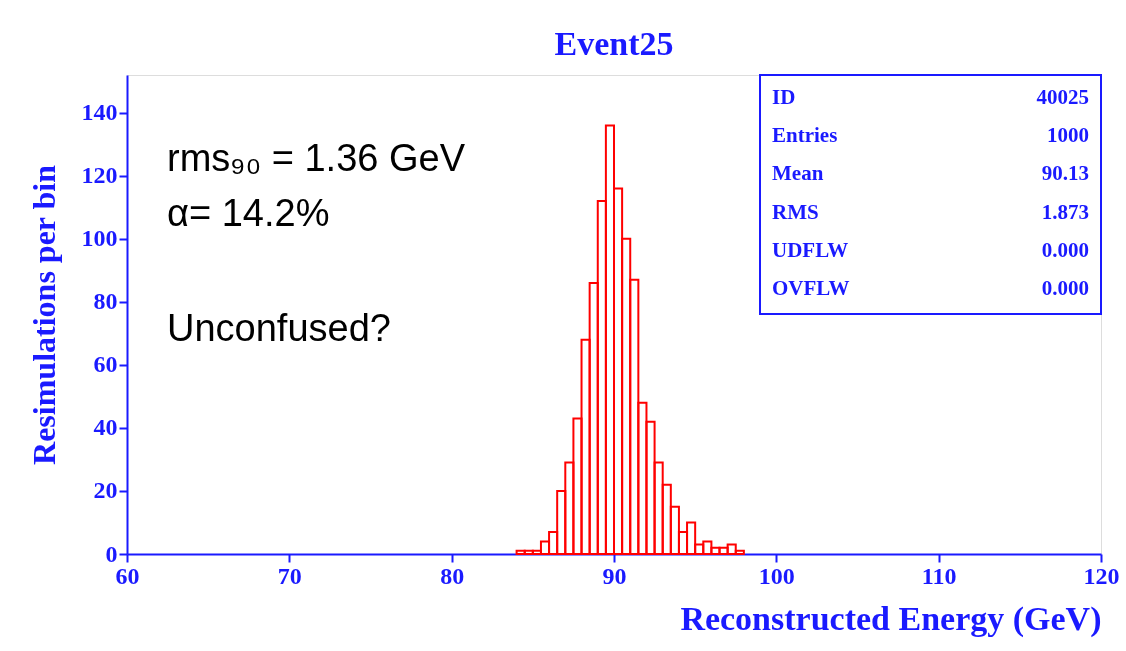 The width and height of the screenshot is (1126, 651). Describe the element at coordinates (248, 213) in the screenshot. I see `annotation: α= 14.2%` at that location.